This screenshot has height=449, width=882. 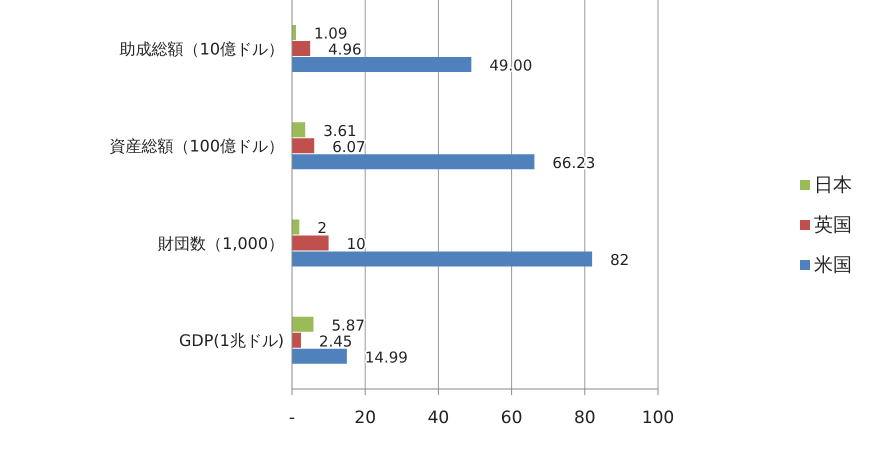 What do you see at coordinates (340, 131) in the screenshot?
I see `data-label: 3.61` at bounding box center [340, 131].